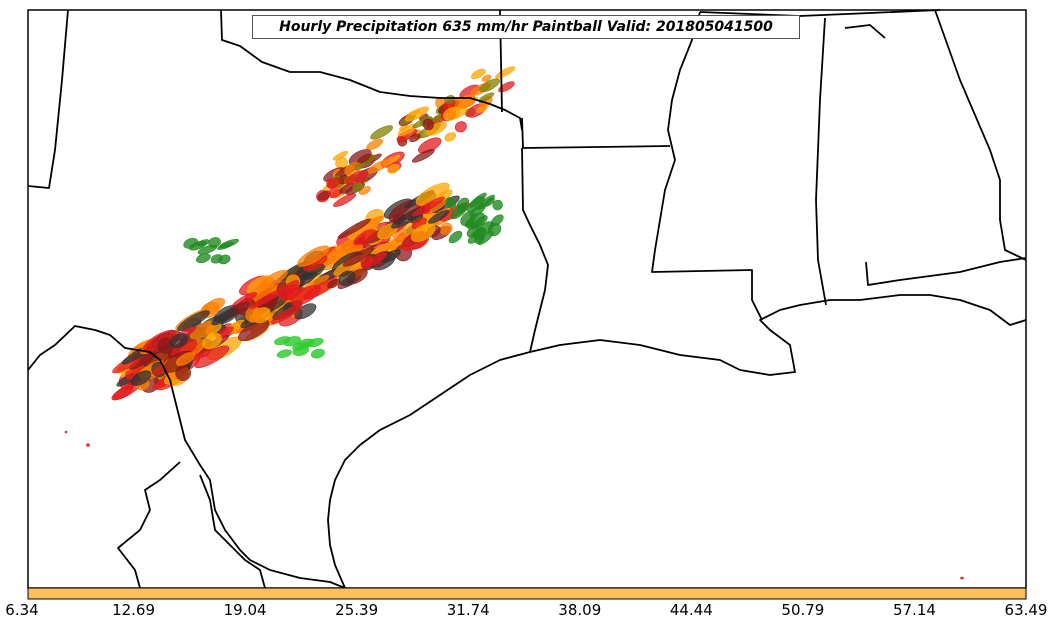 The width and height of the screenshot is (1060, 633). Describe the element at coordinates (535, 250) in the screenshot. I see `tx-la-border` at that location.